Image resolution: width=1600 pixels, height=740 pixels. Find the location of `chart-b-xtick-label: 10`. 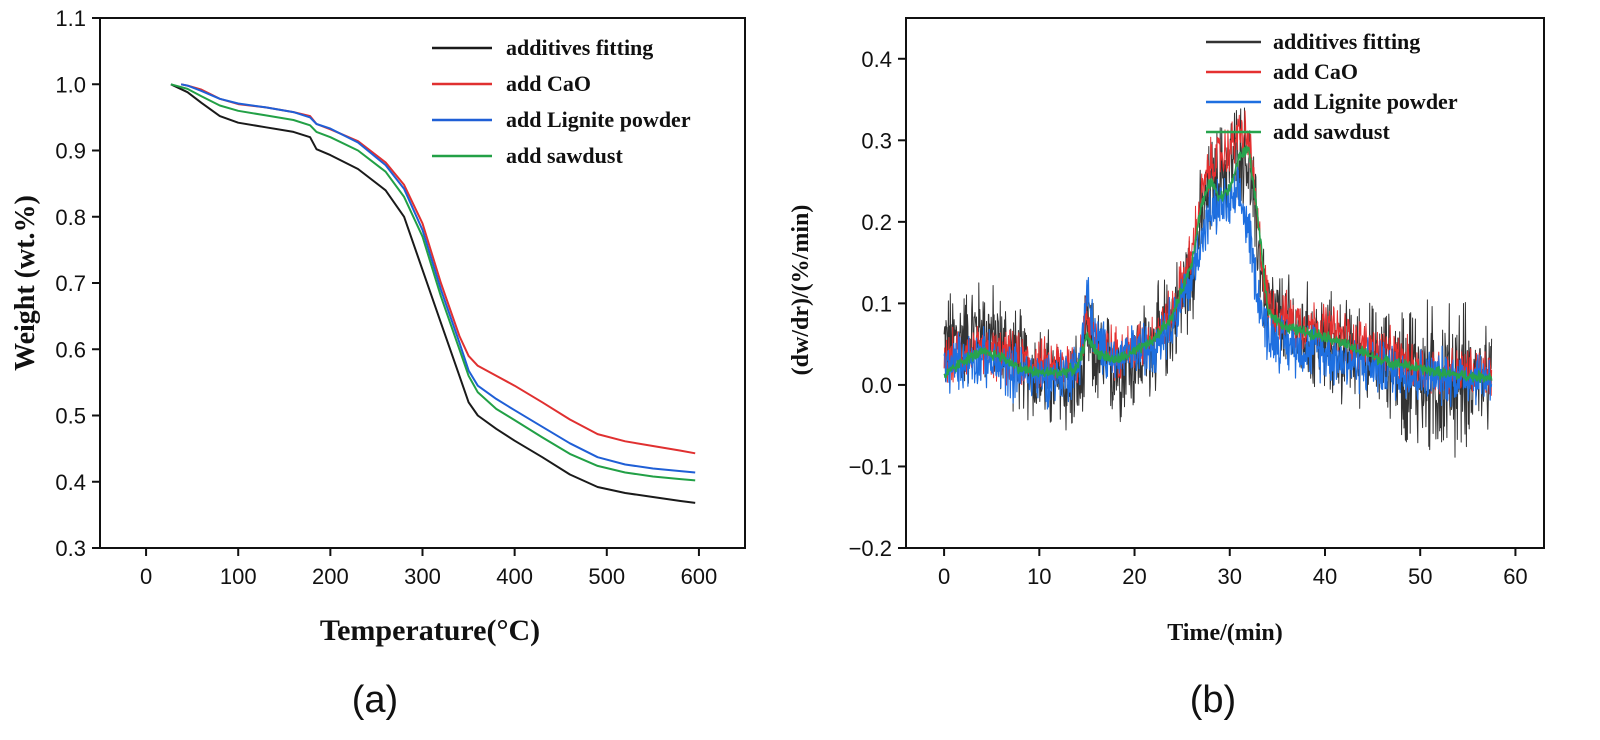

chart-b-xtick-label: 10 is located at coordinates (1039, 576).